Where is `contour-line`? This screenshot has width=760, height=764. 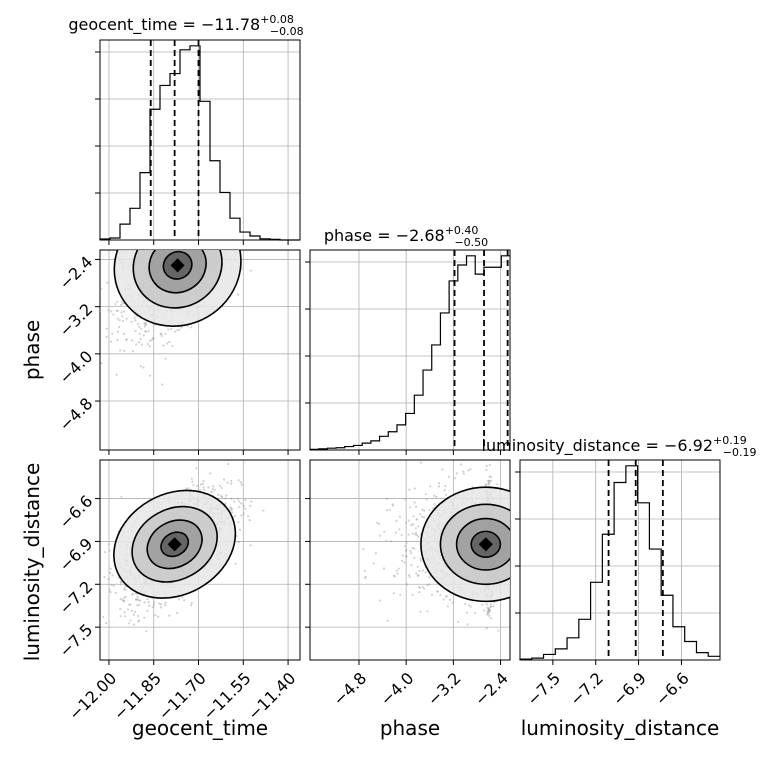
contour-line is located at coordinates (177, 272).